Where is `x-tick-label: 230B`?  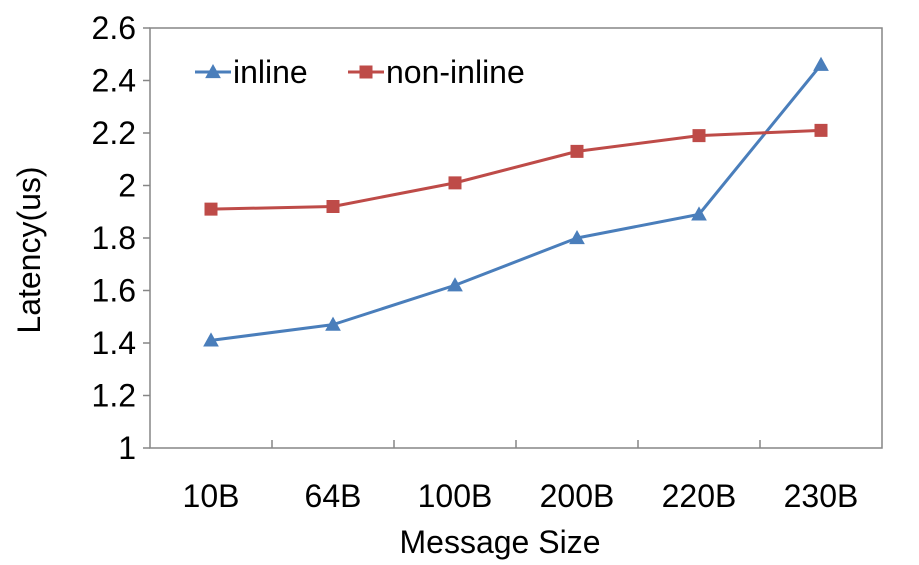 x-tick-label: 230B is located at coordinates (821, 496).